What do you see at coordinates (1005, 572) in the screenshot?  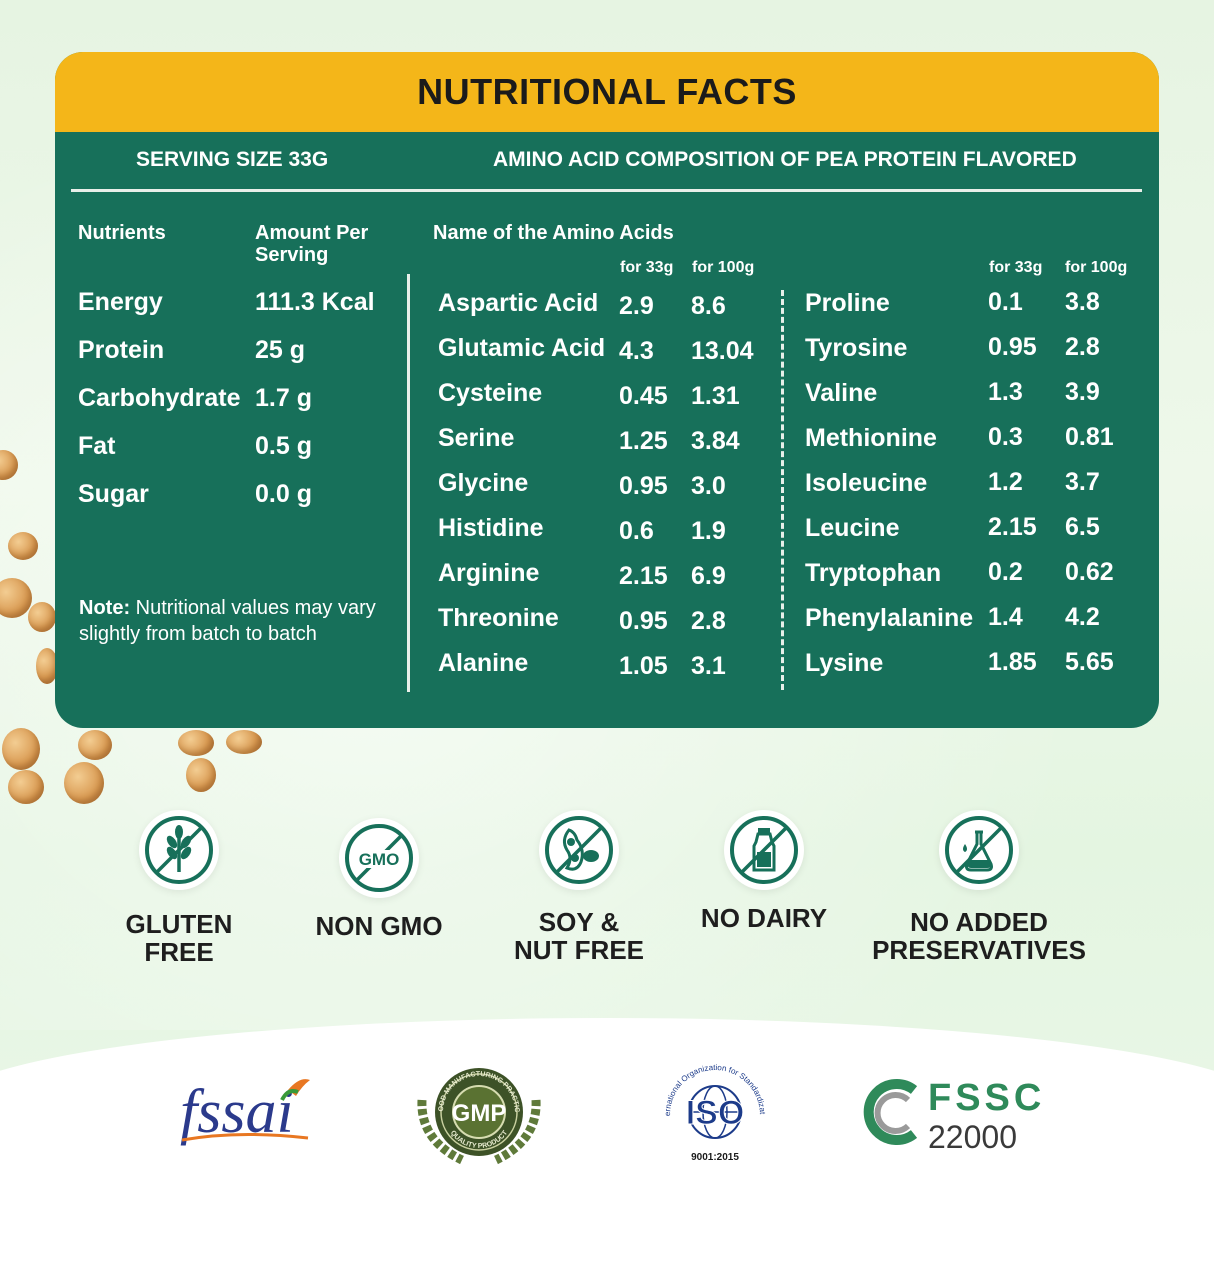 I see `amino-33g: 0.2` at bounding box center [1005, 572].